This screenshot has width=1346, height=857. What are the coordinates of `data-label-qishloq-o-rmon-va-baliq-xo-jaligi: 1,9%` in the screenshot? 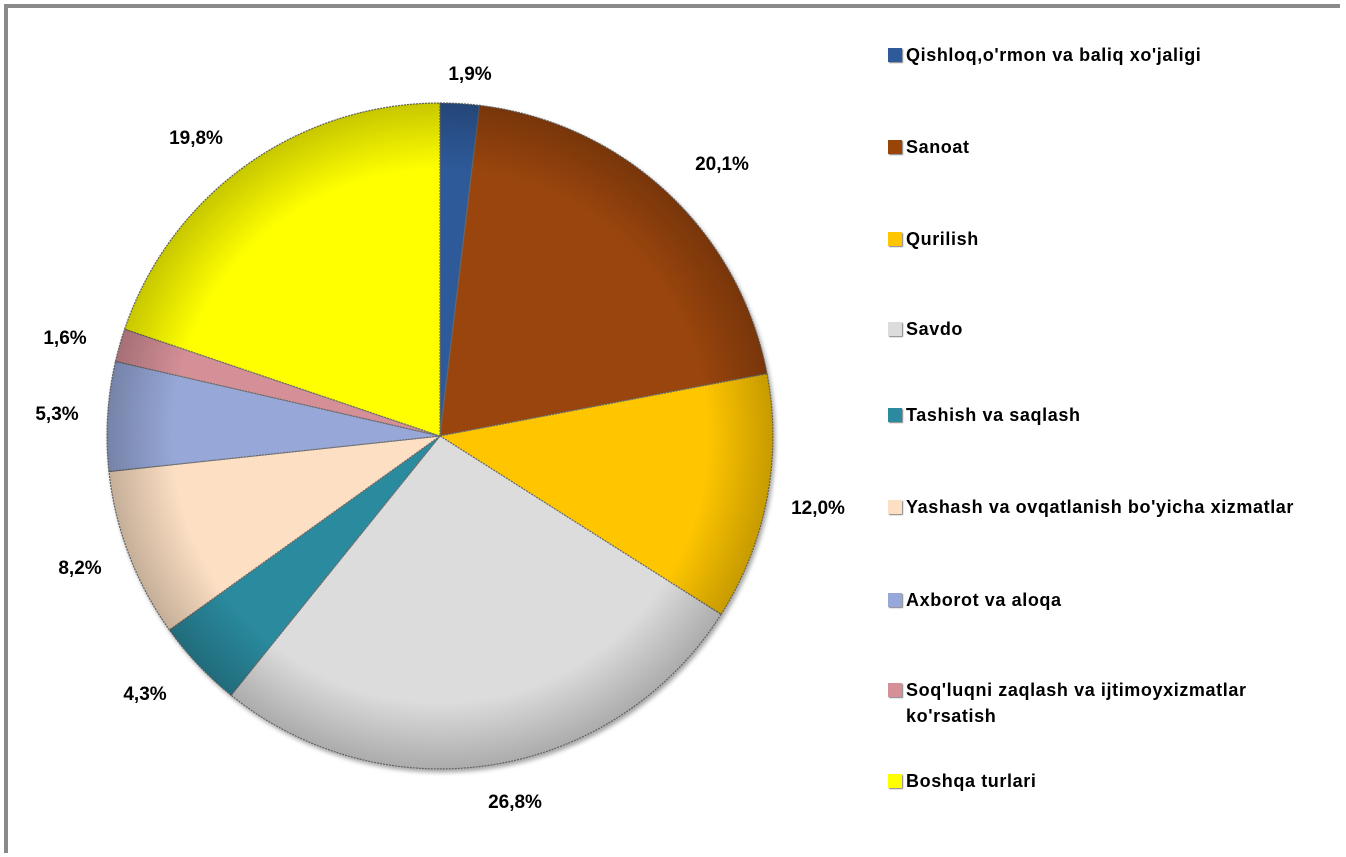 It's located at (469, 74).